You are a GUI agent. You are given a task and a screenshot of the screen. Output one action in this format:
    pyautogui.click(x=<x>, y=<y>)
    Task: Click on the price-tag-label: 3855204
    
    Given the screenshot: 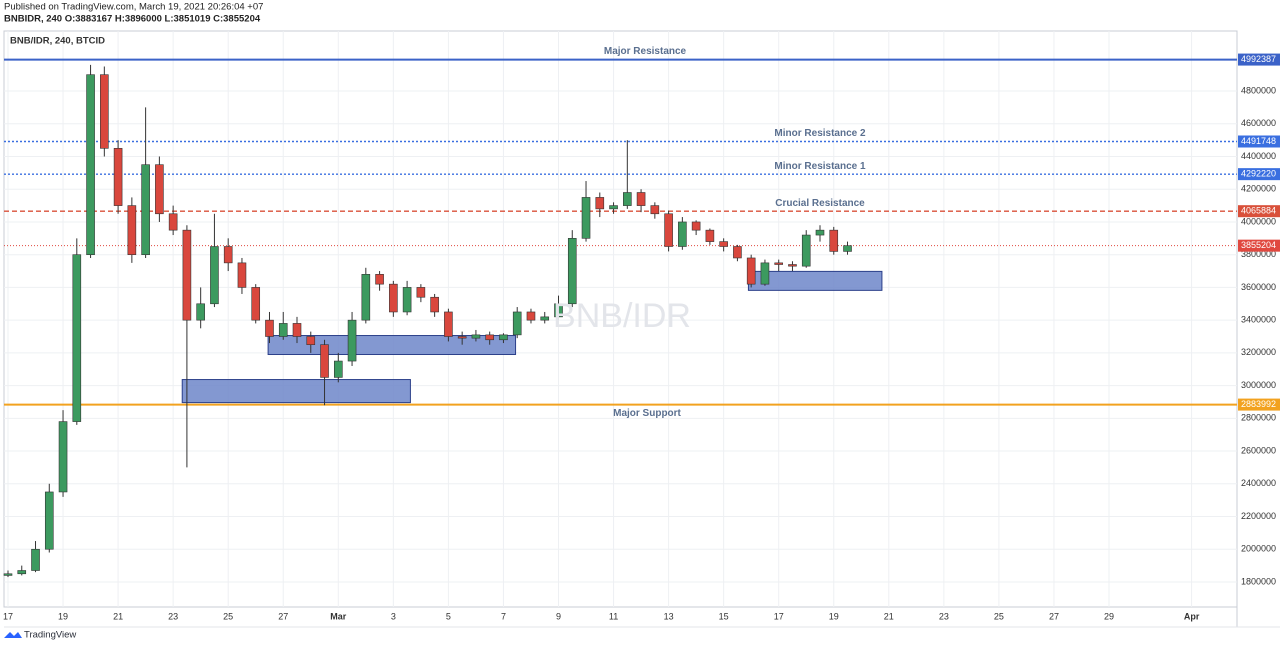 What is the action you would take?
    pyautogui.click(x=1258, y=245)
    